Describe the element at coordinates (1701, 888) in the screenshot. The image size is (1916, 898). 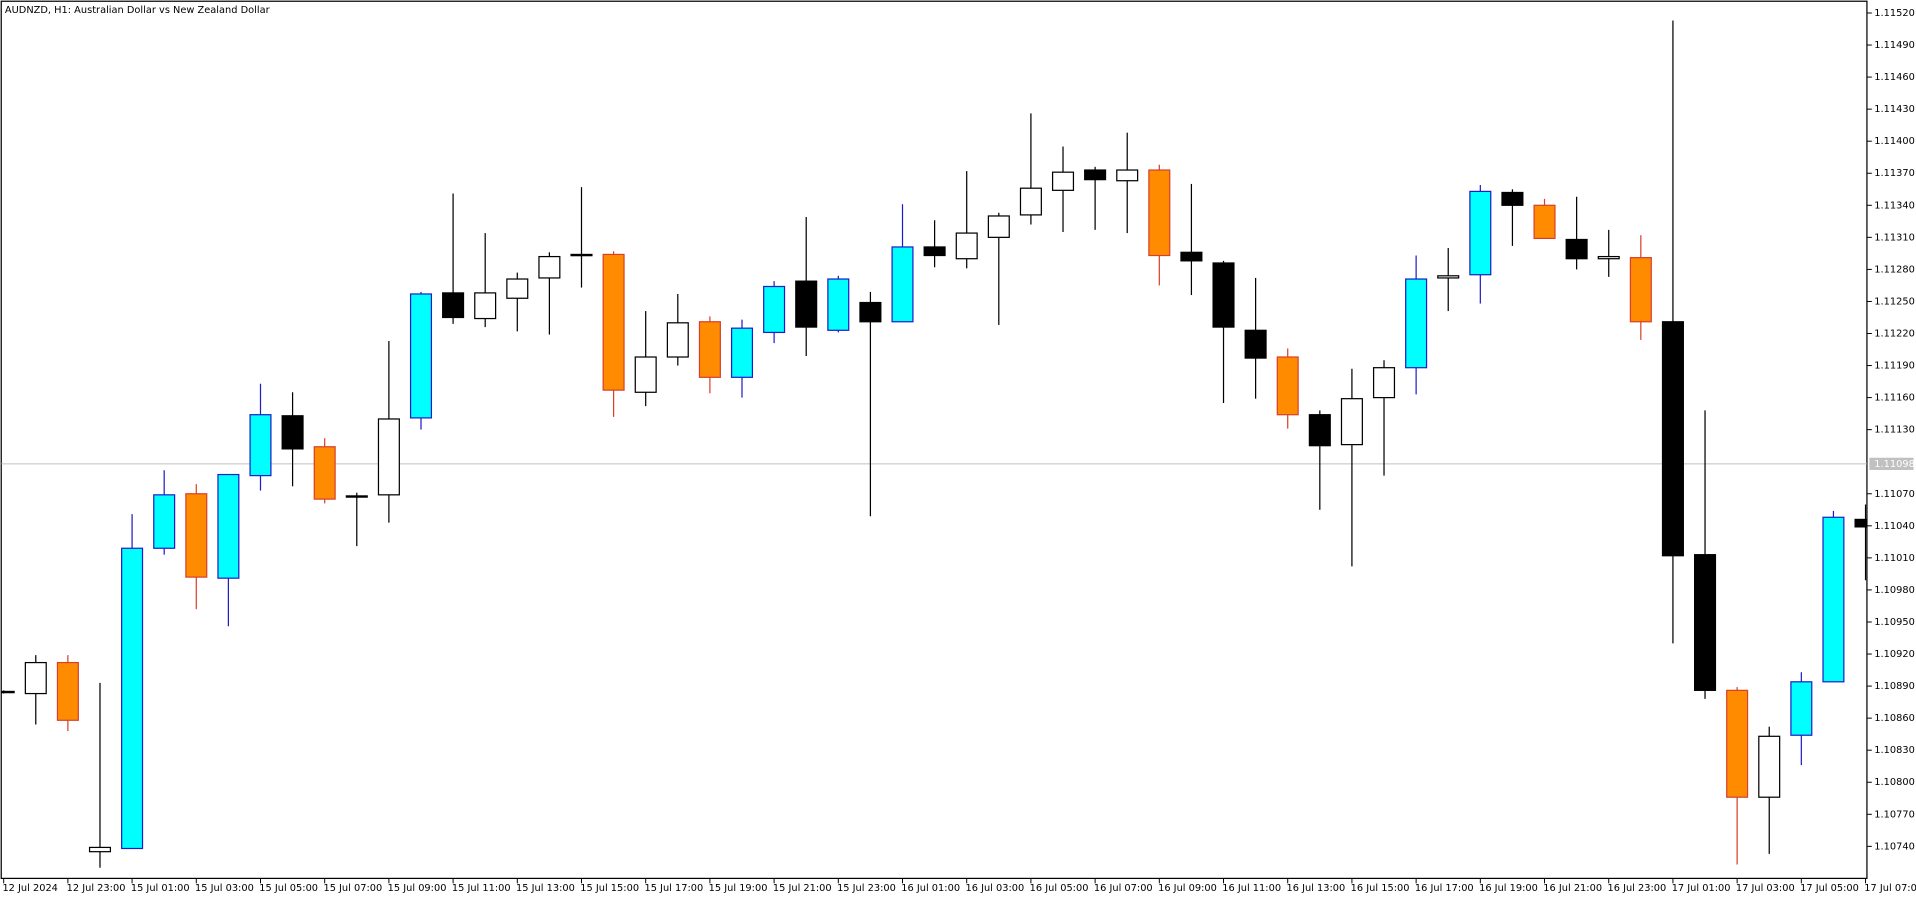
I see `x-tick-label: 17 Jul 01:00` at that location.